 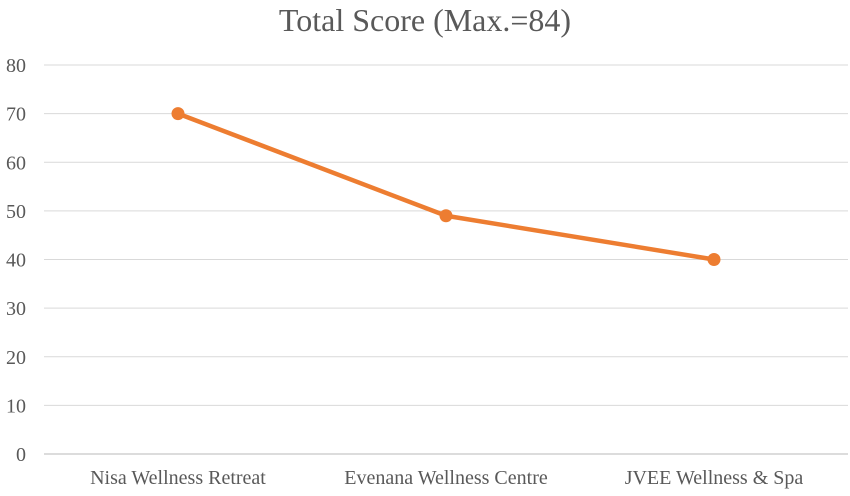 I want to click on chart-title: Total Score (Max.=84), so click(x=425, y=20).